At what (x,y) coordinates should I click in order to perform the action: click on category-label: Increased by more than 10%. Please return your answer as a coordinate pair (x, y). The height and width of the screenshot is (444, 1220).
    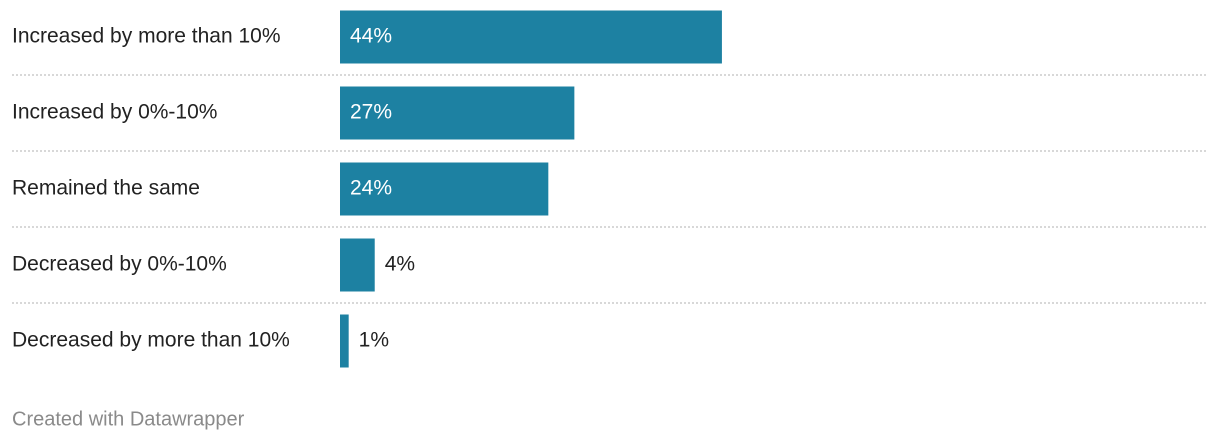
    Looking at the image, I should click on (146, 36).